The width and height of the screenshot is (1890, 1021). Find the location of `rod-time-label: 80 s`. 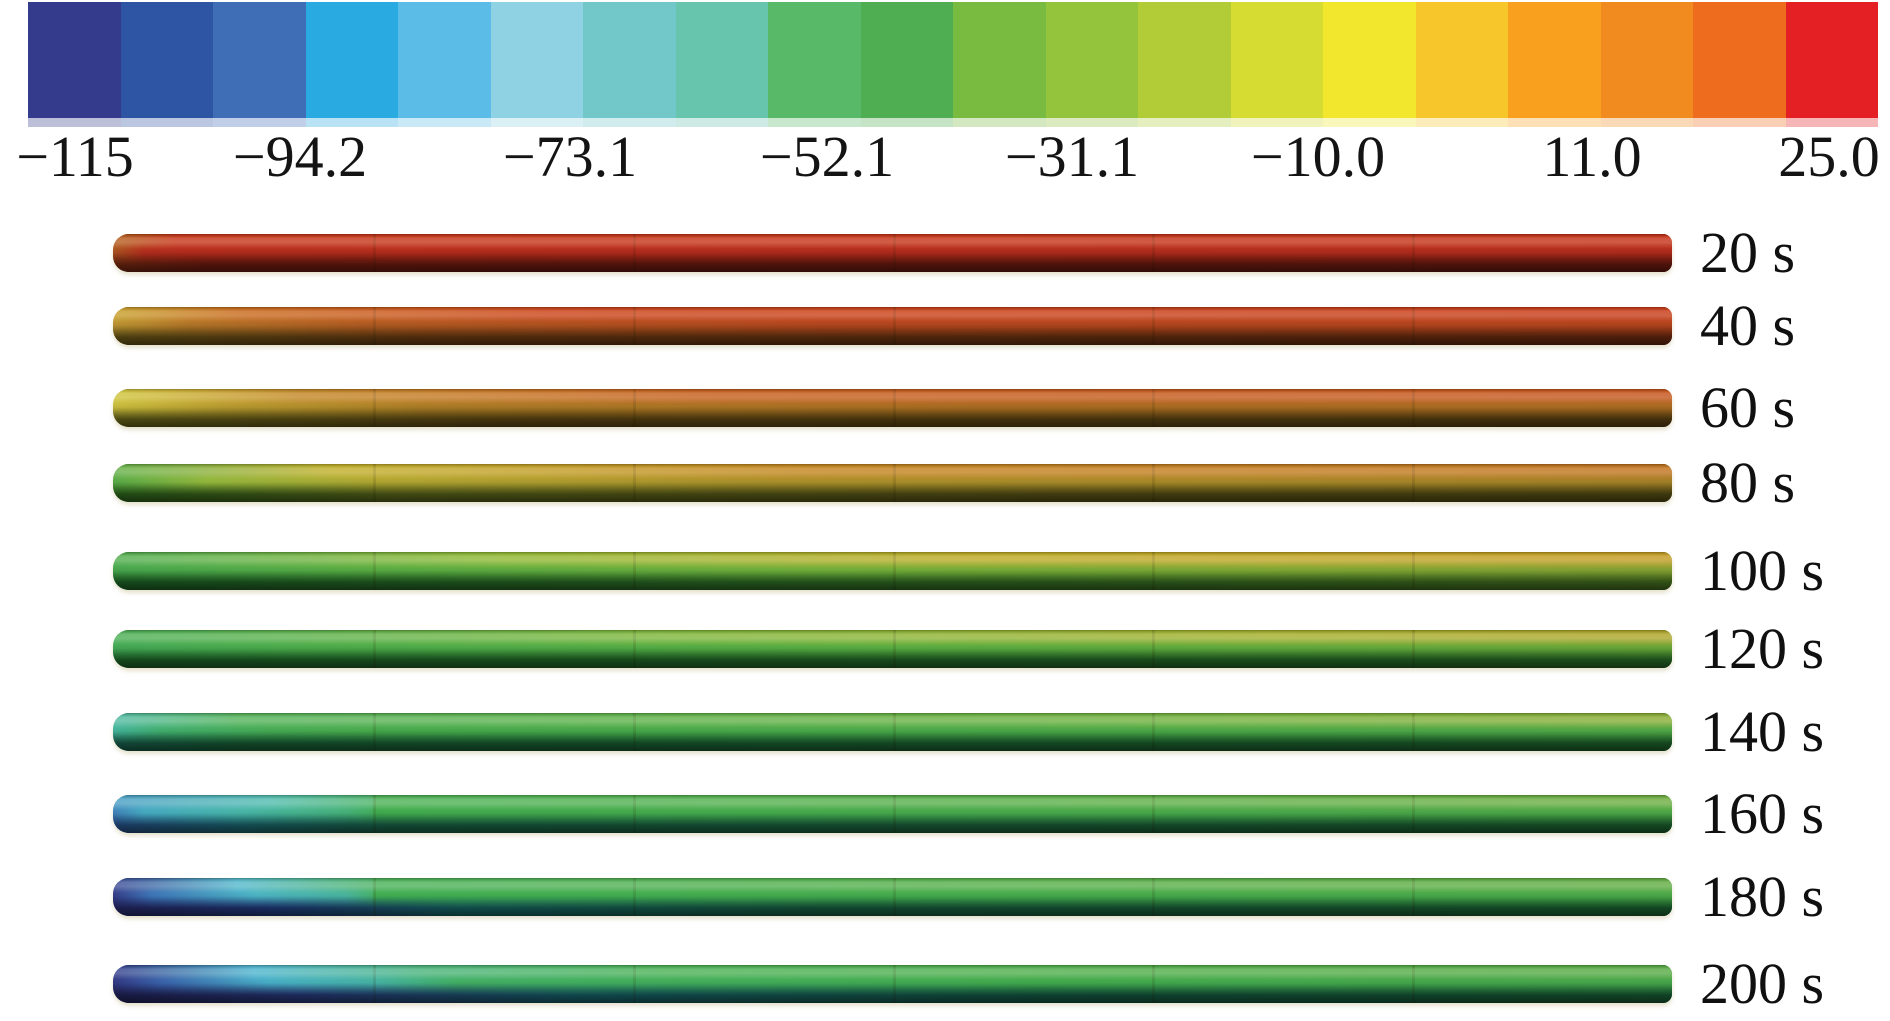

rod-time-label: 80 s is located at coordinates (1748, 482).